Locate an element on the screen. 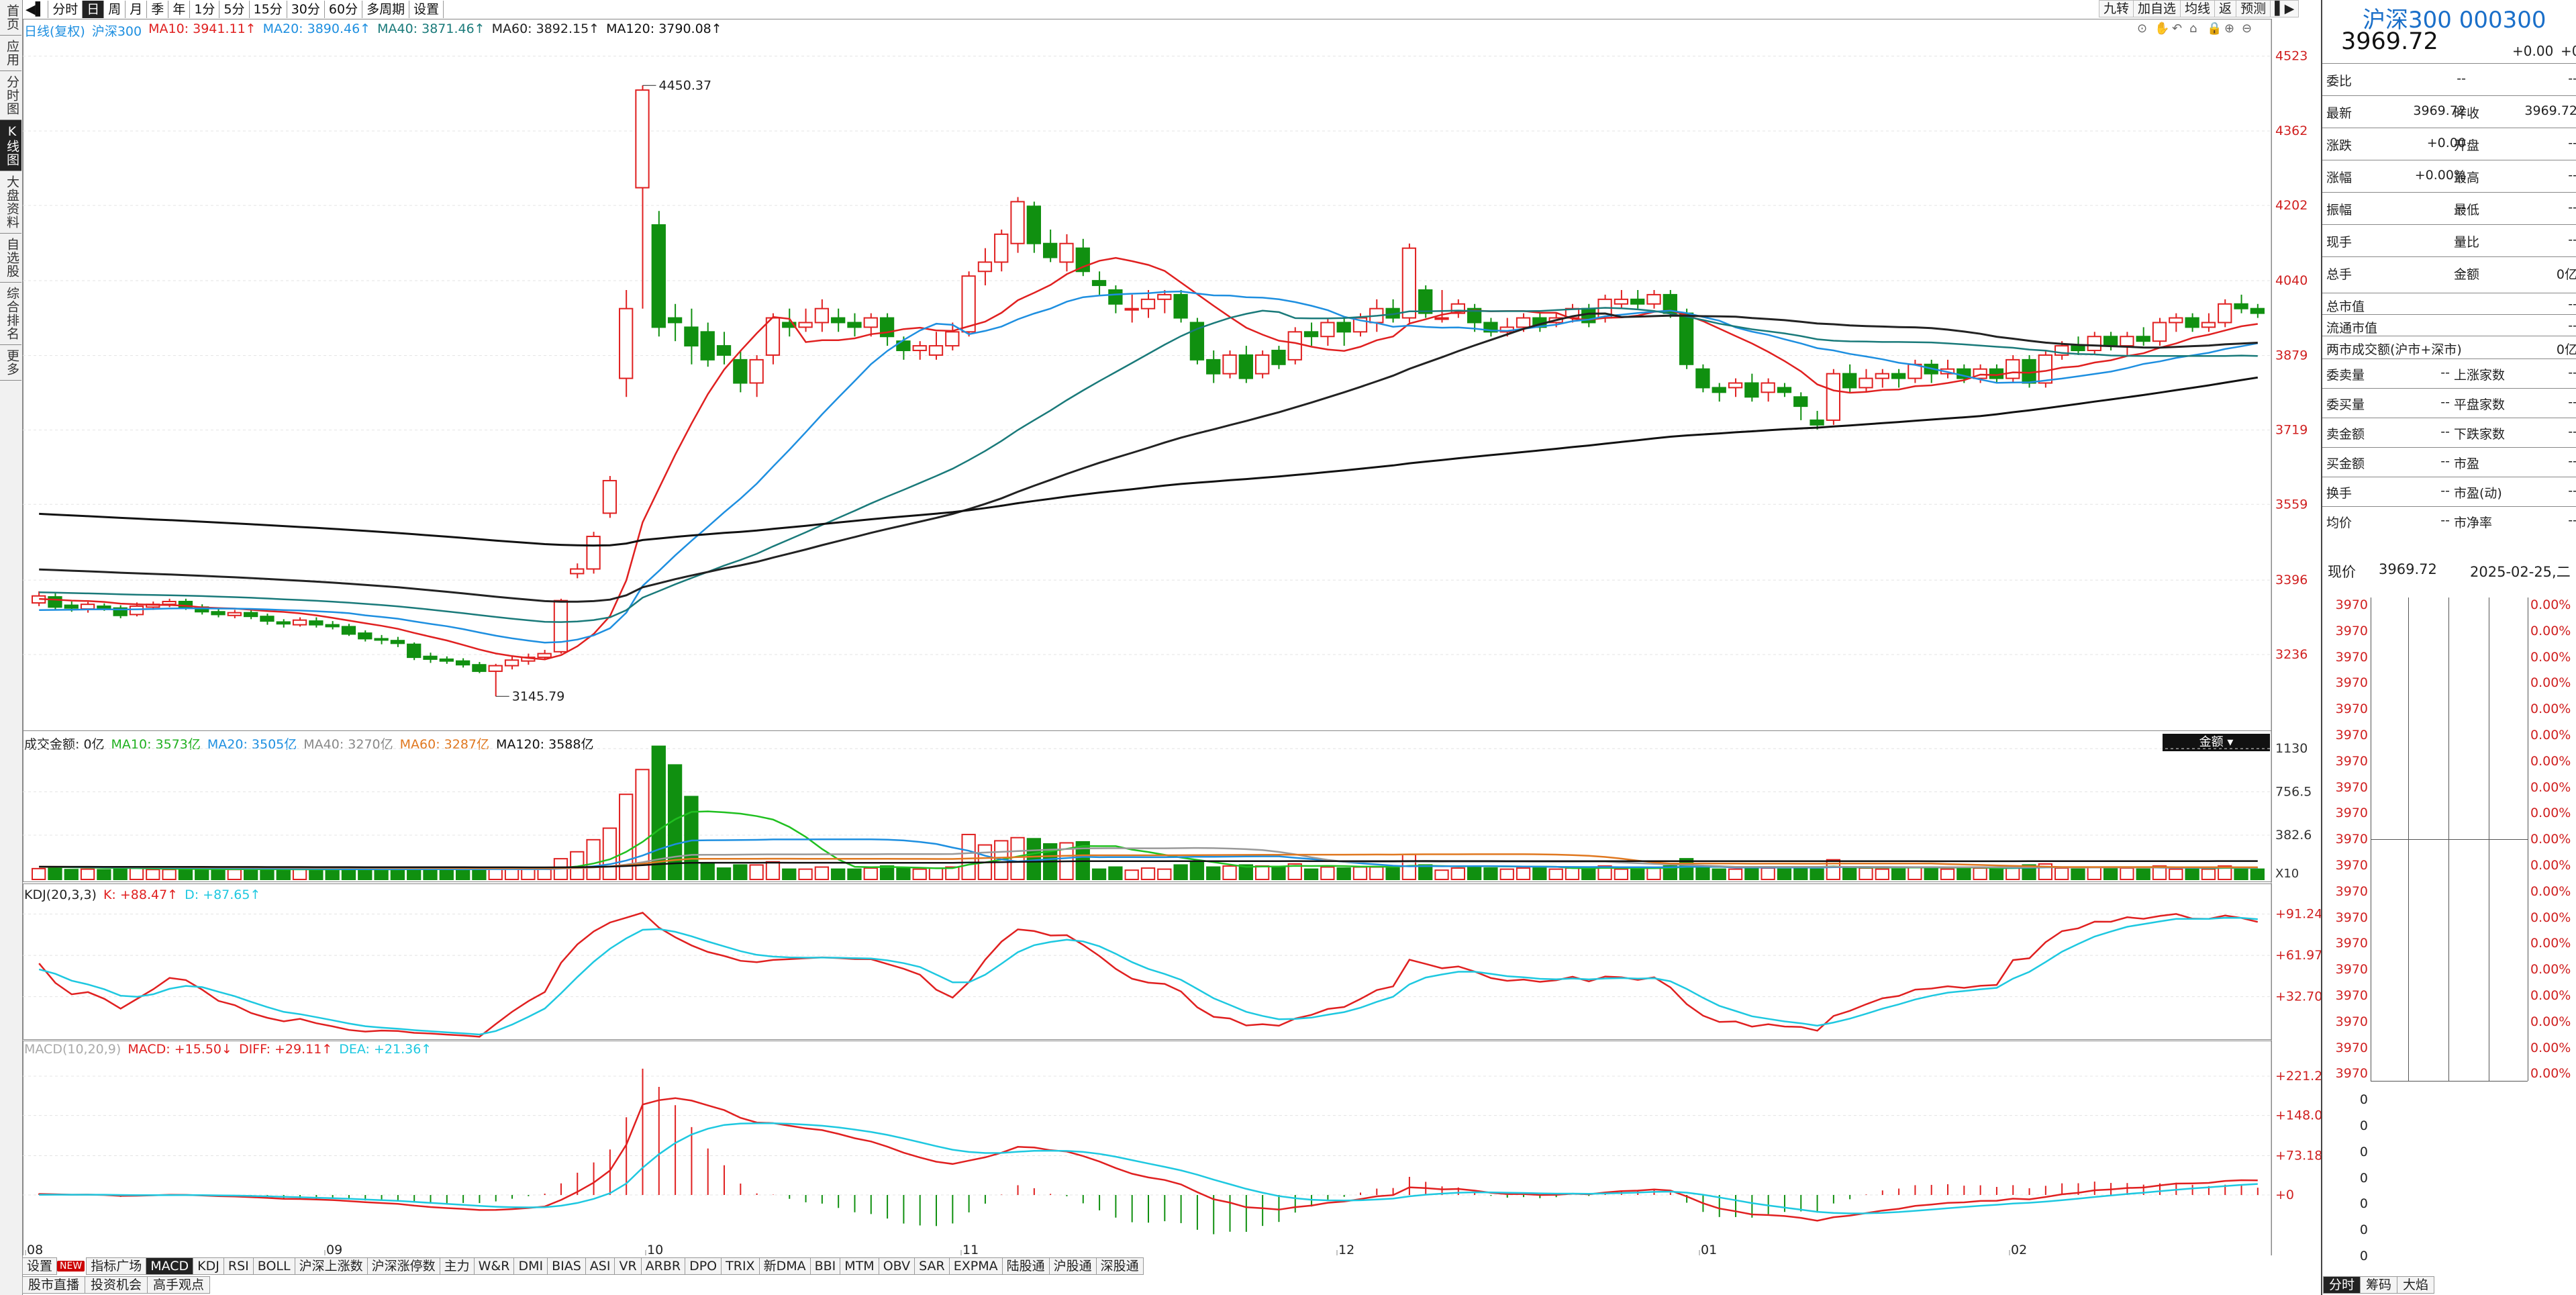 The width and height of the screenshot is (2576, 1295). period-tab-4: 季 is located at coordinates (158, 9).